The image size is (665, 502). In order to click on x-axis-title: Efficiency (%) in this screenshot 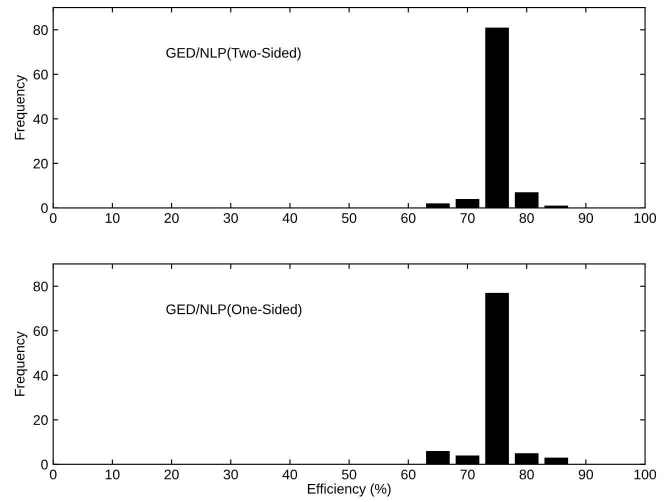, I will do `click(349, 490)`.